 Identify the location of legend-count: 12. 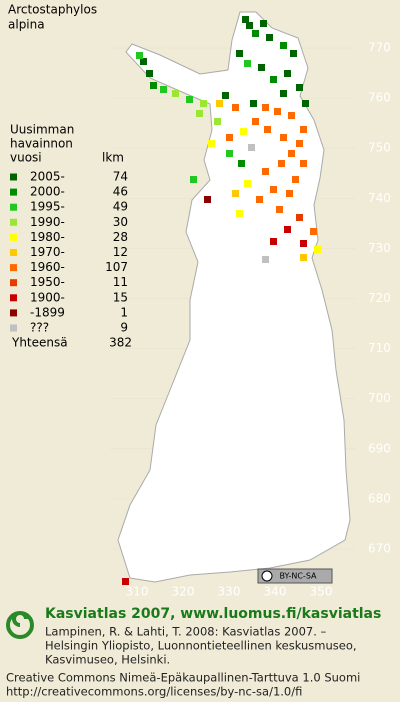
(120, 252).